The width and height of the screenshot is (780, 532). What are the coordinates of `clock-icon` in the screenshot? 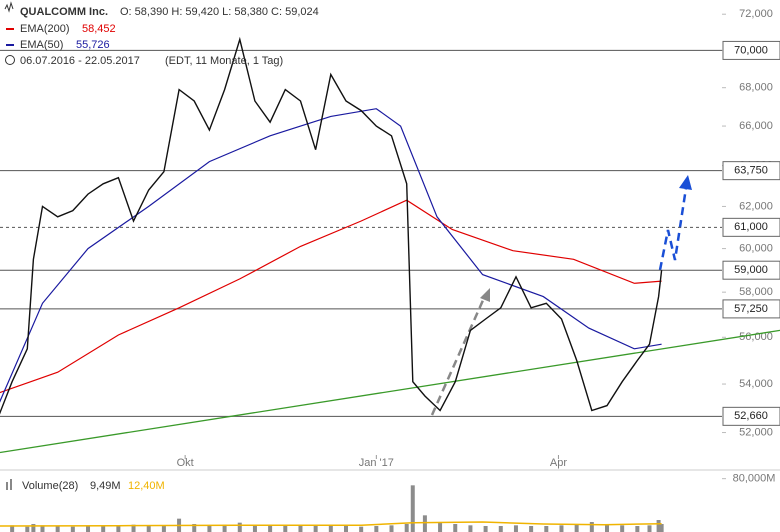 It's located at (10, 60).